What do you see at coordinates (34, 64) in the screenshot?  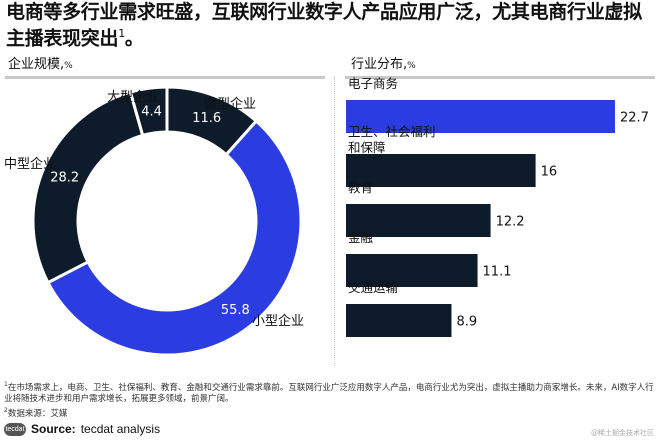 I see `donut-title: 企业规模` at bounding box center [34, 64].